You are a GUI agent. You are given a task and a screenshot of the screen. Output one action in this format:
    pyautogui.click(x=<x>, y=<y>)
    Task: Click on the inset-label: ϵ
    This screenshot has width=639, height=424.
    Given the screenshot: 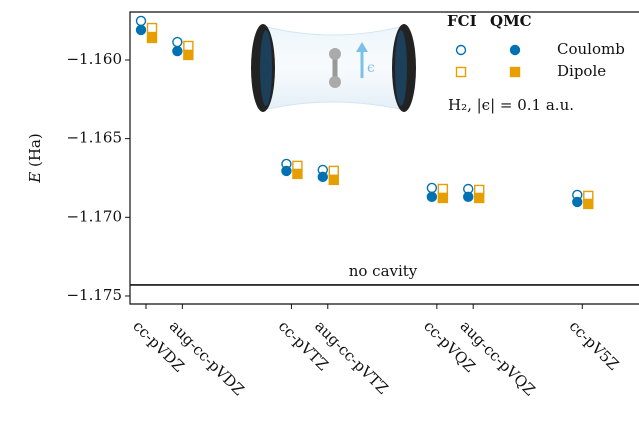 What is the action you would take?
    pyautogui.click(x=371, y=68)
    